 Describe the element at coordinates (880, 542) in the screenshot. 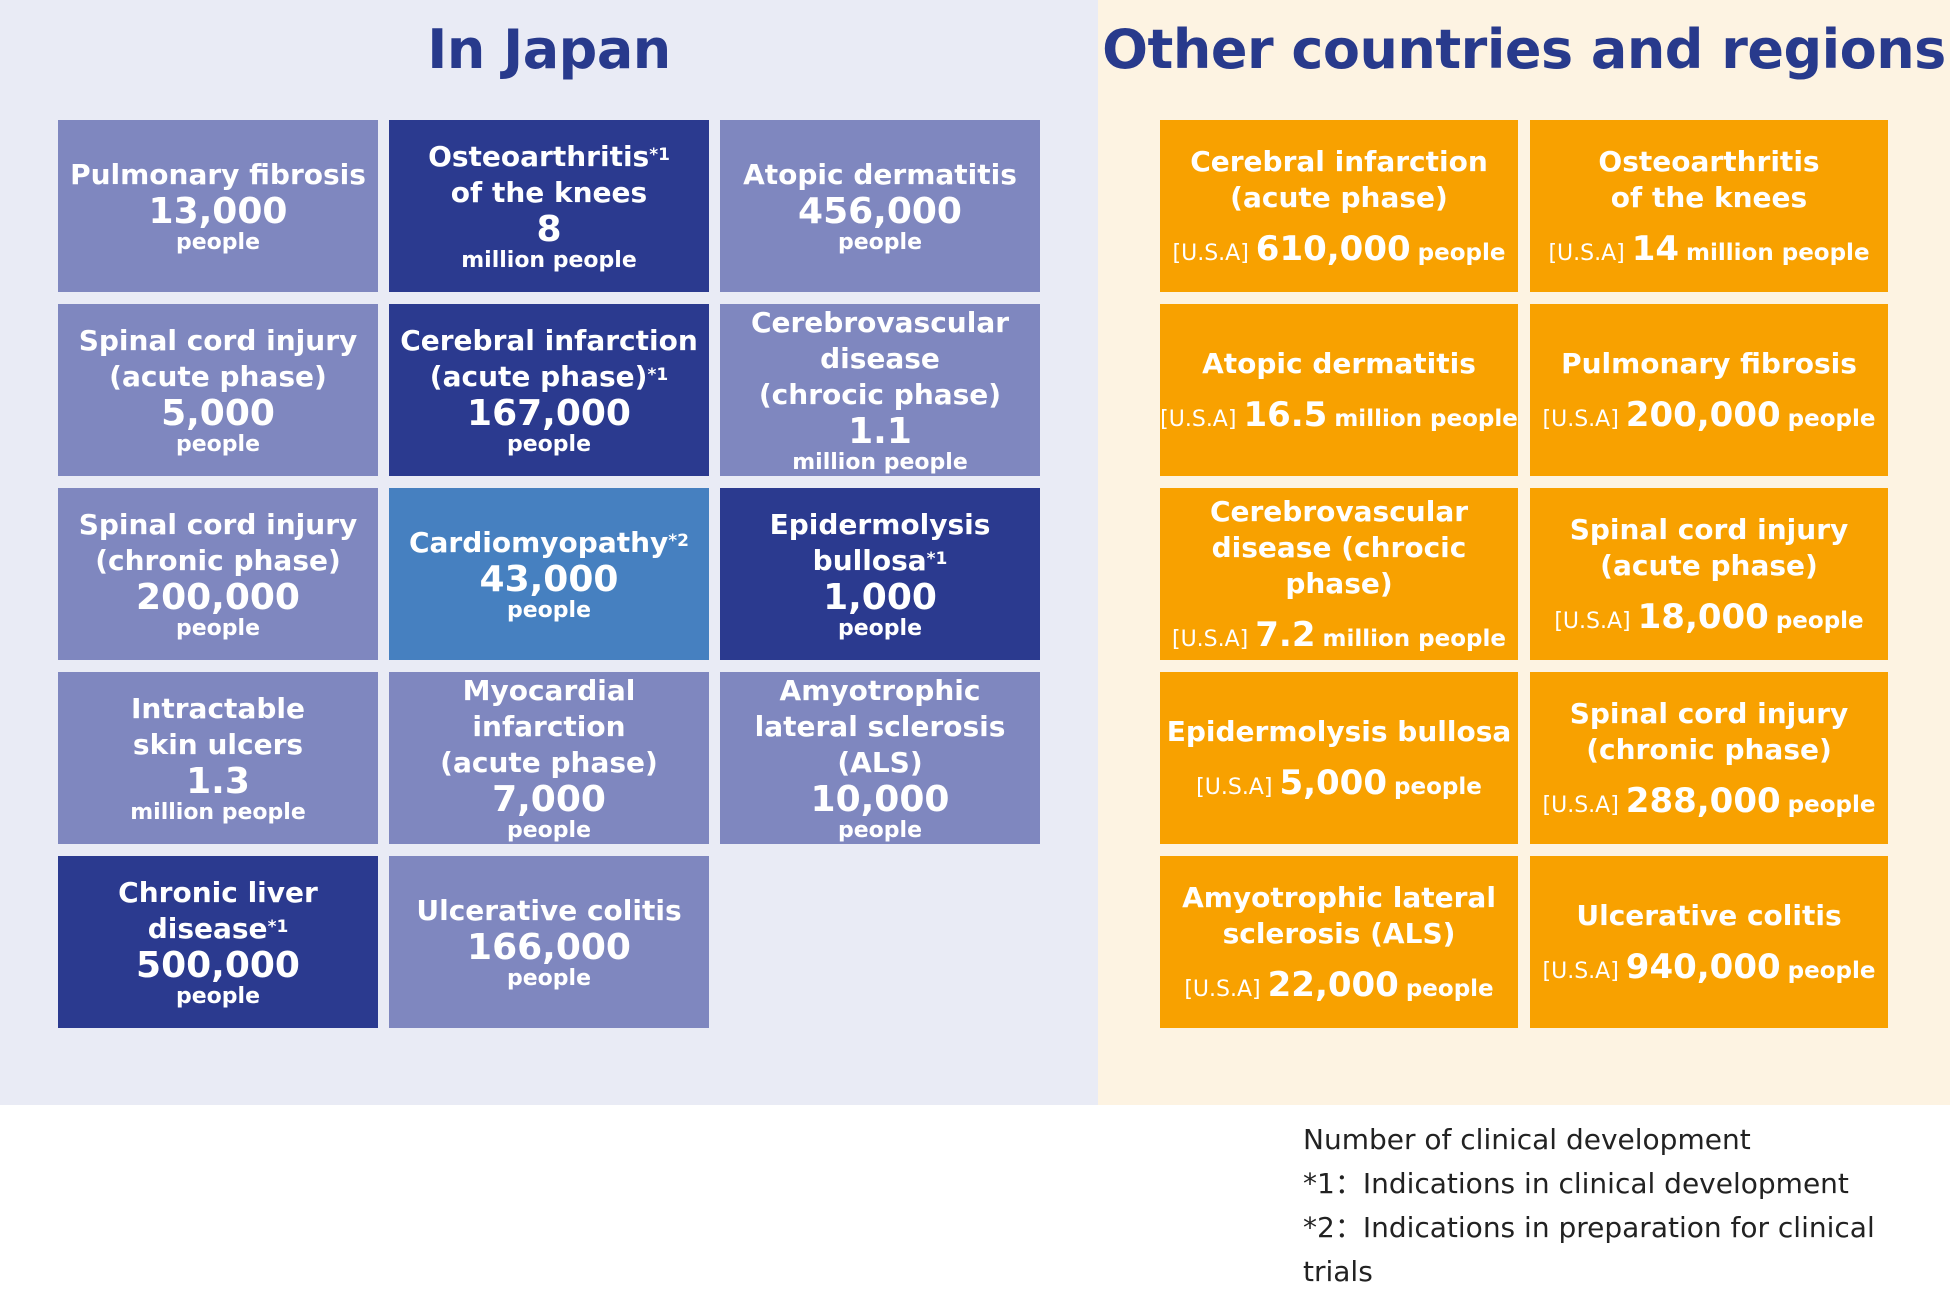

I see `indication-name: Epidermolysis bullosa*1` at that location.